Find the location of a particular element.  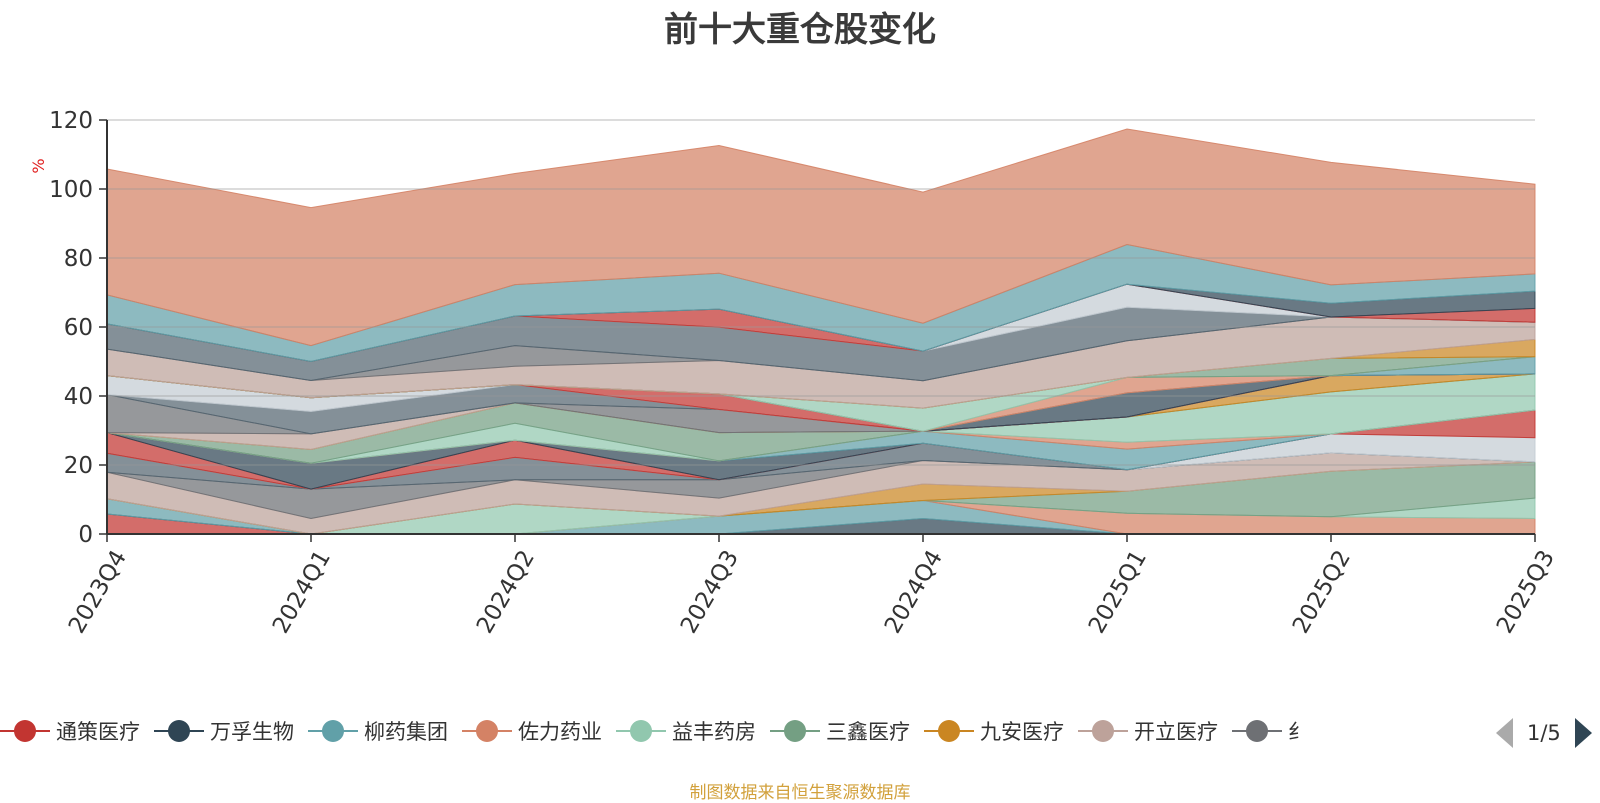

y-tick-label: 60 is located at coordinates (78, 328).